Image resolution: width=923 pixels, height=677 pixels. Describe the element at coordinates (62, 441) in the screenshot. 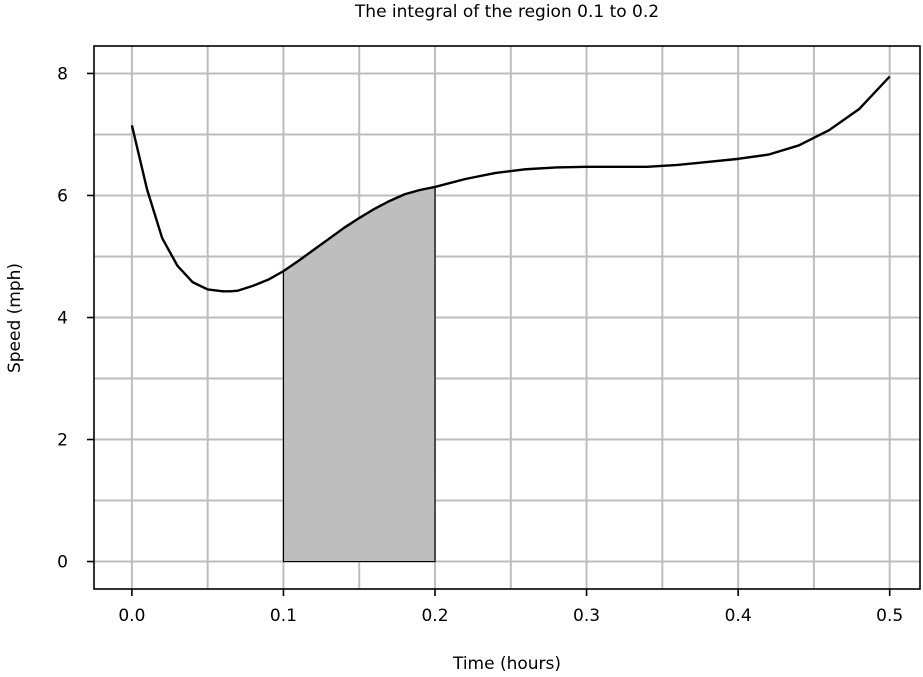

I see `y-tick-label: 2` at that location.